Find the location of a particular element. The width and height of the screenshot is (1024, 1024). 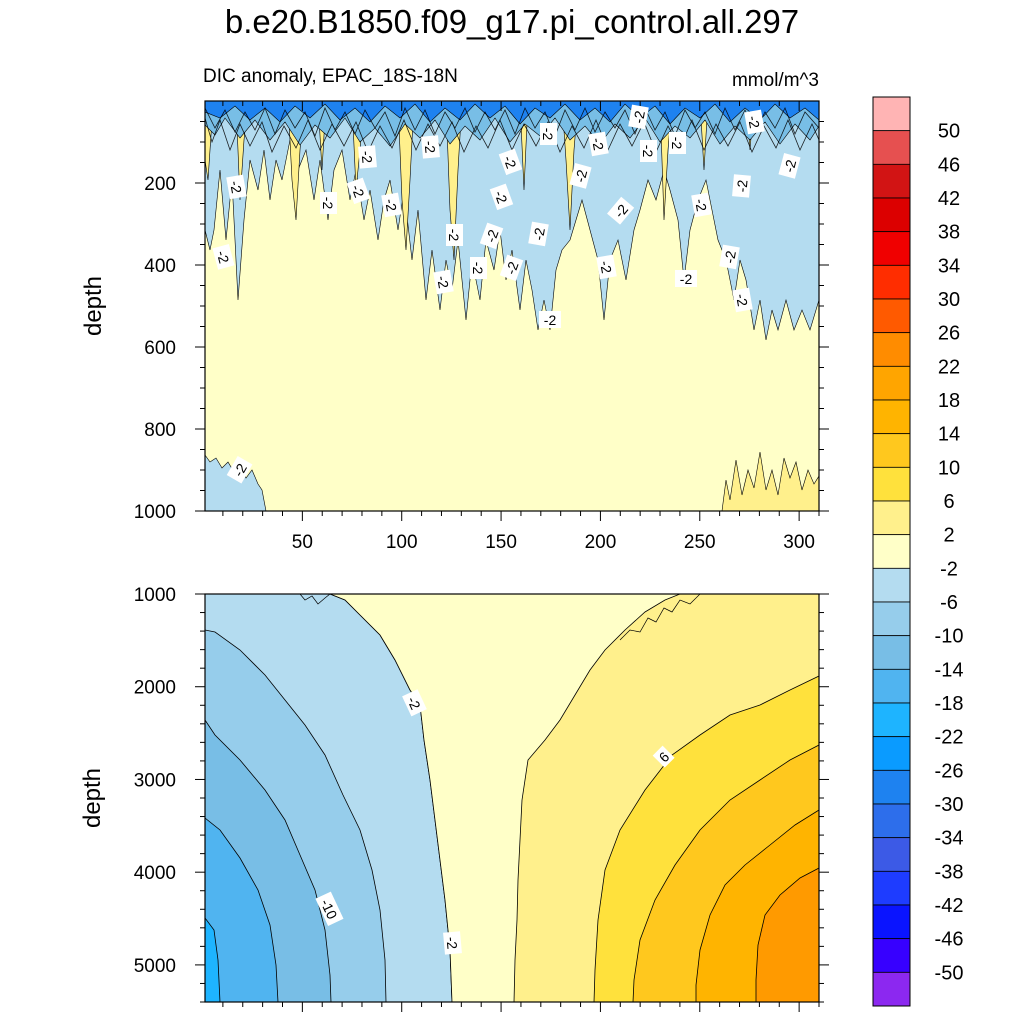

colorbar-tick-label: -10 is located at coordinates (949, 637).